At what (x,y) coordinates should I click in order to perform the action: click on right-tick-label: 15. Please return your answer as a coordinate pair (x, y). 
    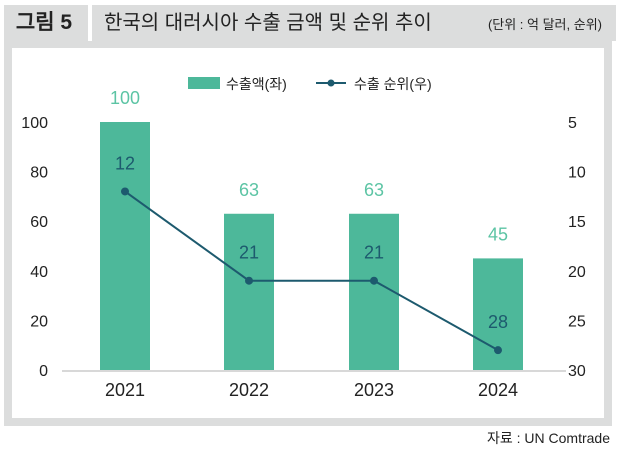
    Looking at the image, I should click on (577, 222).